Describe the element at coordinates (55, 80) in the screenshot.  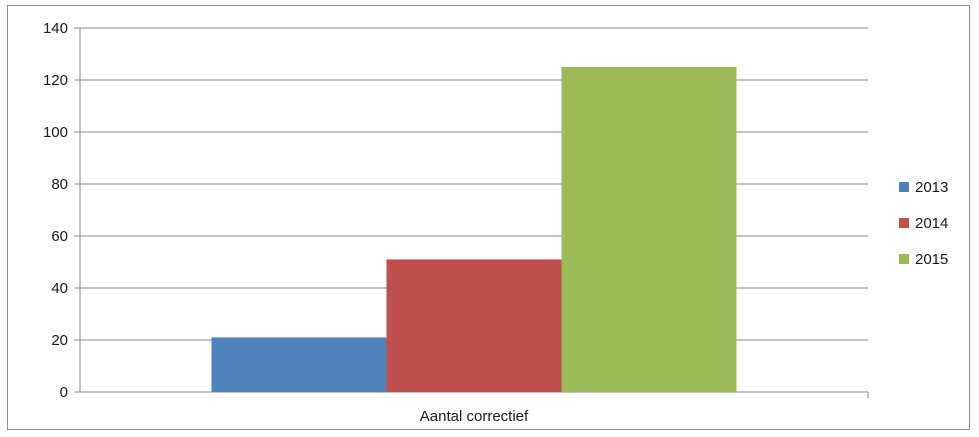
I see `y-tick-label: 120` at that location.